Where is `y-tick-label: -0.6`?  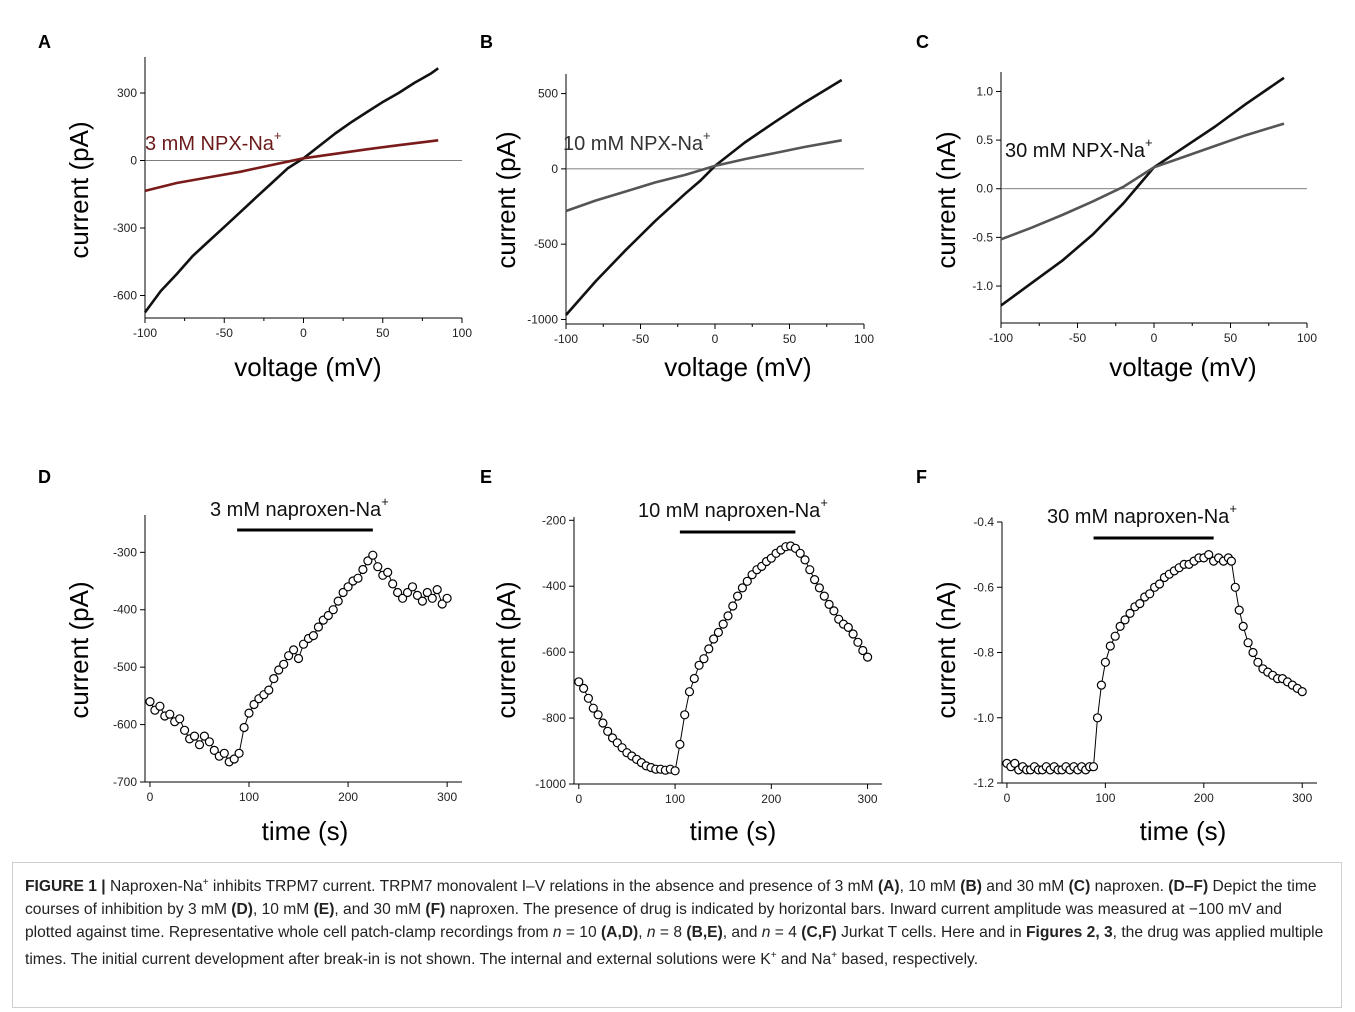
y-tick-label: -0.6 is located at coordinates (983, 587).